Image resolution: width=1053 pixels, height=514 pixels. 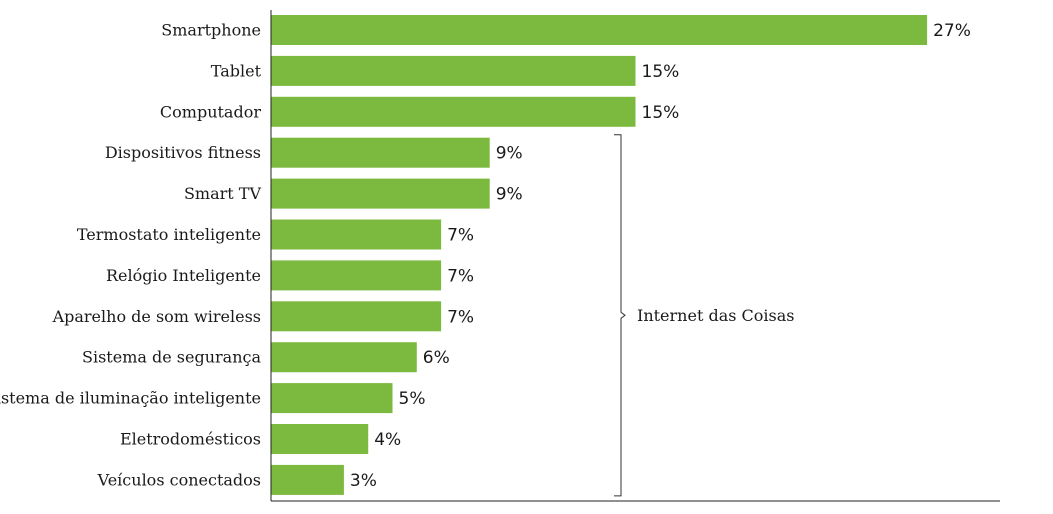 What do you see at coordinates (169, 234) in the screenshot?
I see `category-label: Termostato inteligente` at bounding box center [169, 234].